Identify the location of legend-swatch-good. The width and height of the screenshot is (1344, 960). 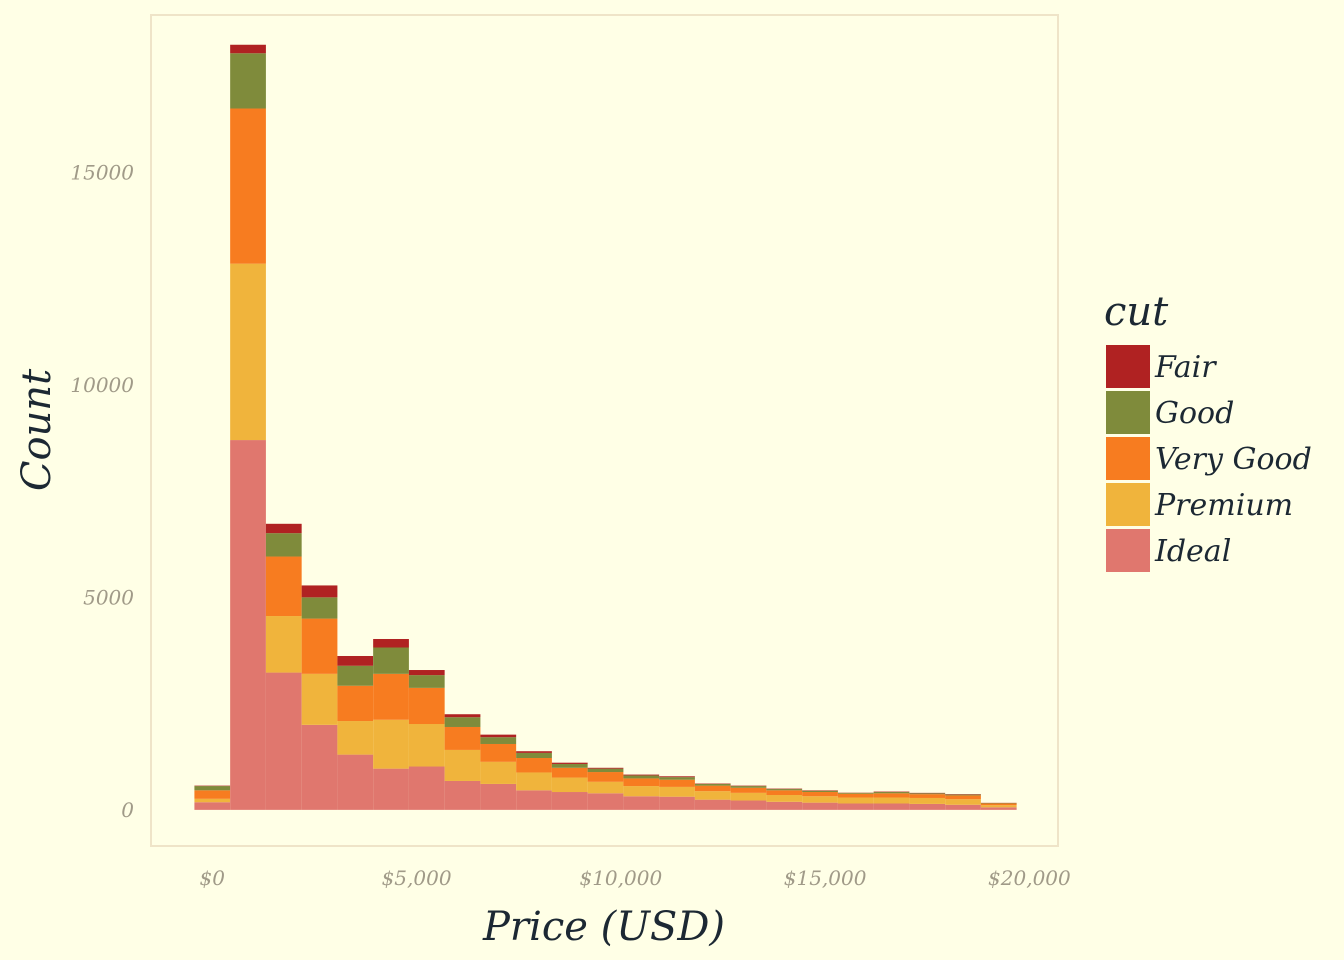
(1128, 412).